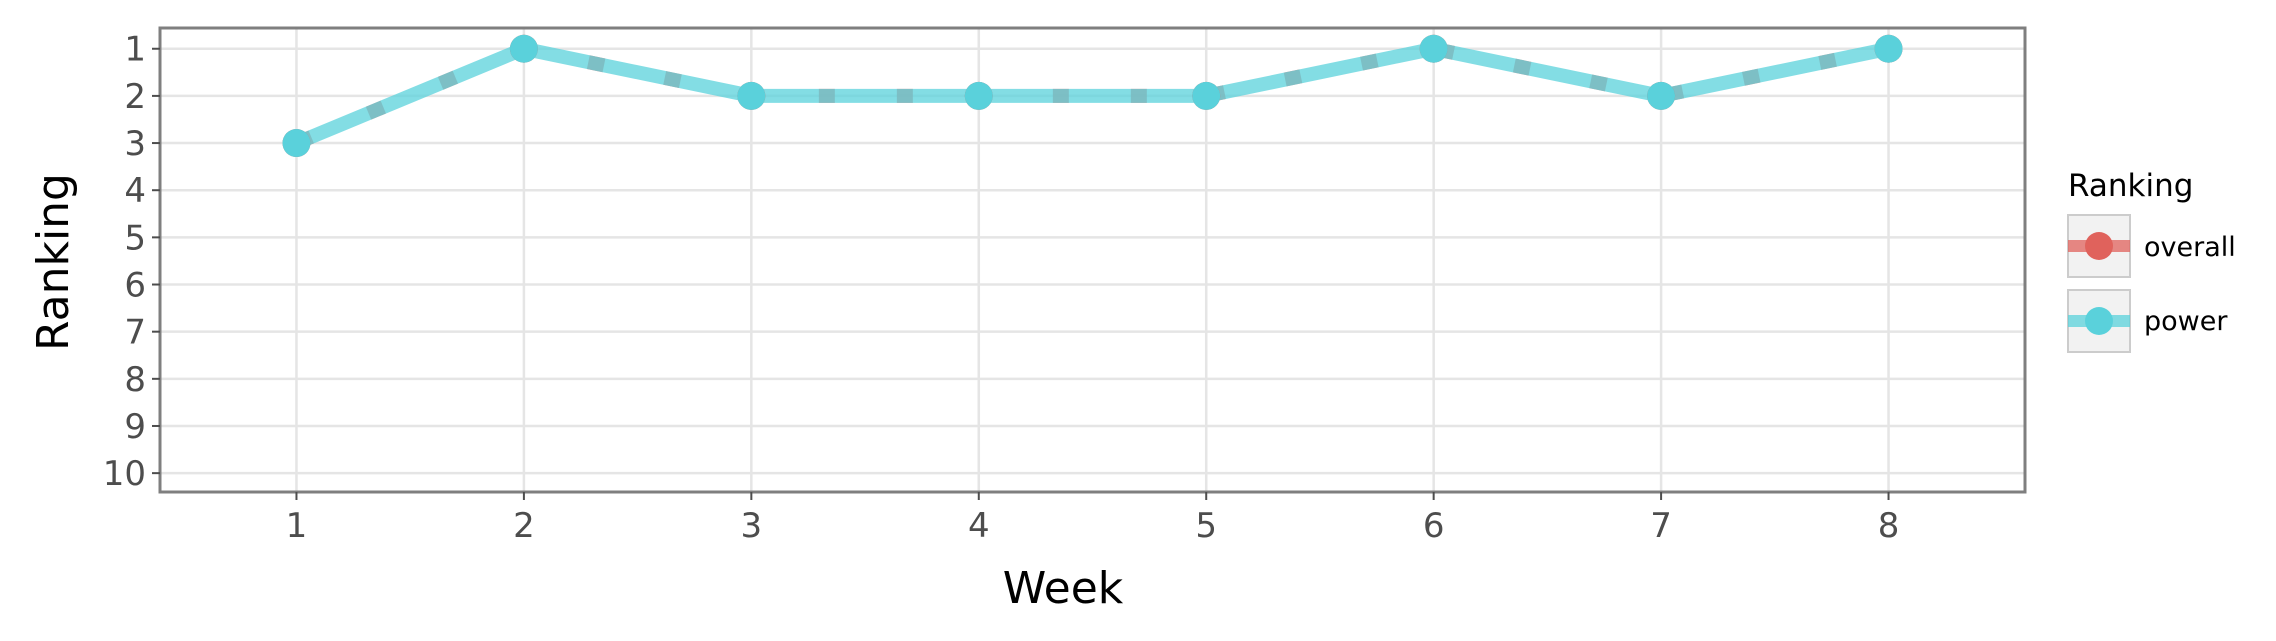  Describe the element at coordinates (135, 286) in the screenshot. I see `y-tick-label-6: 6` at that location.